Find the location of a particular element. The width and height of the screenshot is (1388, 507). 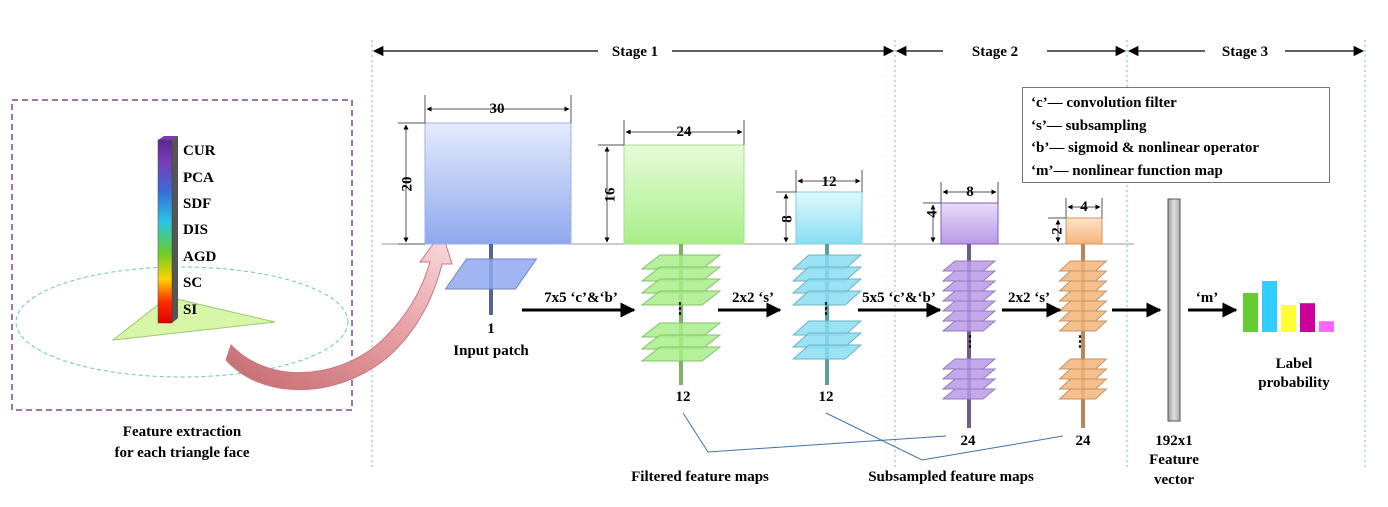

label-probability-label: probability is located at coordinates (1294, 383).